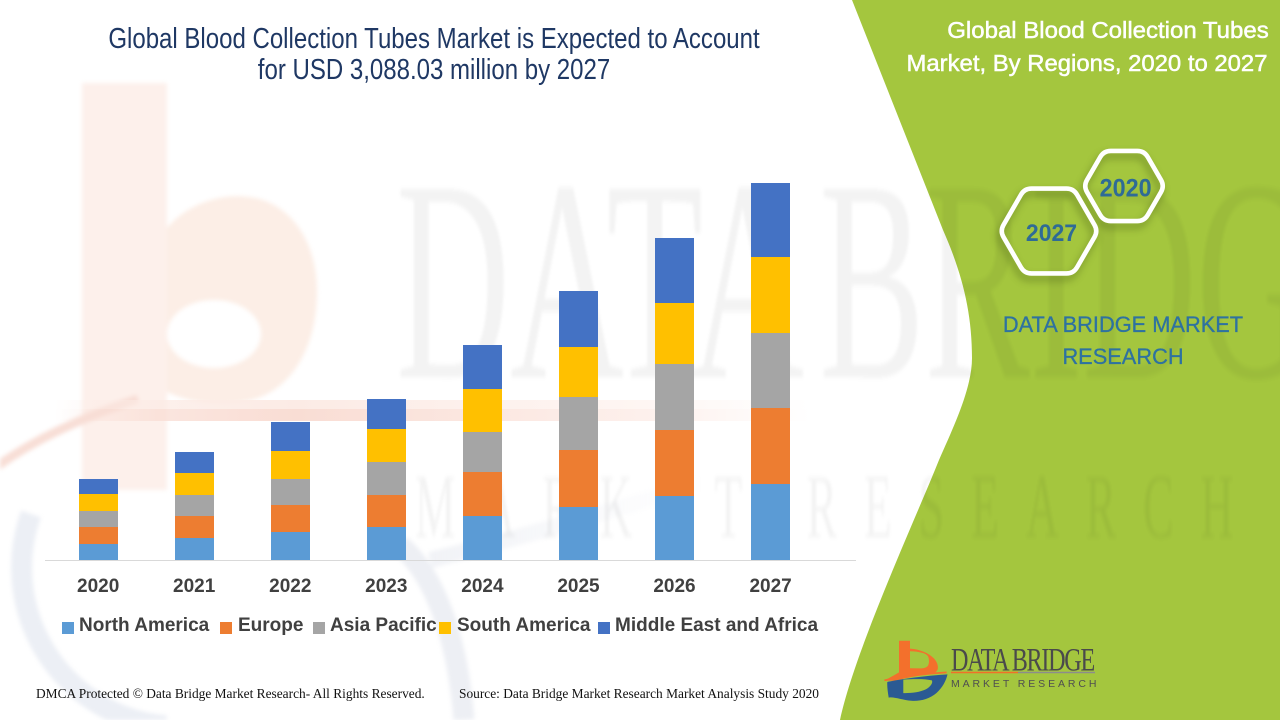 This screenshot has width=1280, height=720. Describe the element at coordinates (1051, 232) in the screenshot. I see `svg-text: 2027` at that location.